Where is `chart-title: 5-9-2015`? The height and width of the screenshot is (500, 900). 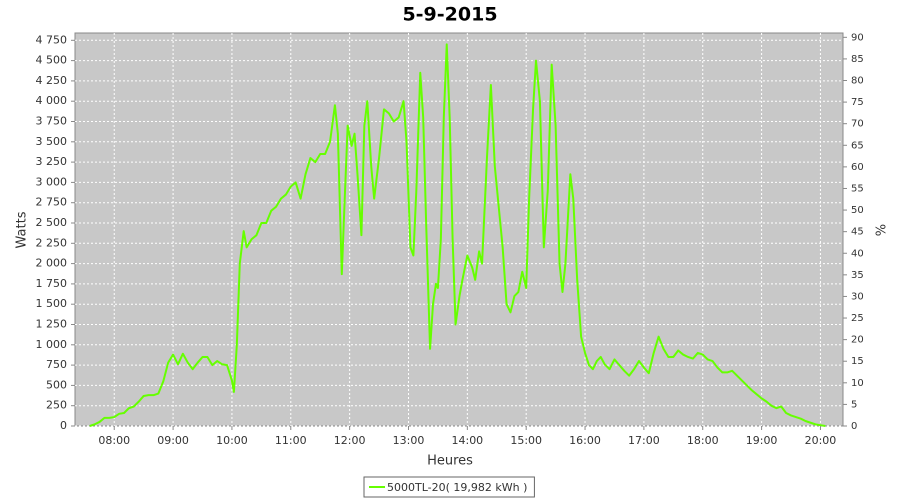
chart-title: 5-9-2015 is located at coordinates (449, 15).